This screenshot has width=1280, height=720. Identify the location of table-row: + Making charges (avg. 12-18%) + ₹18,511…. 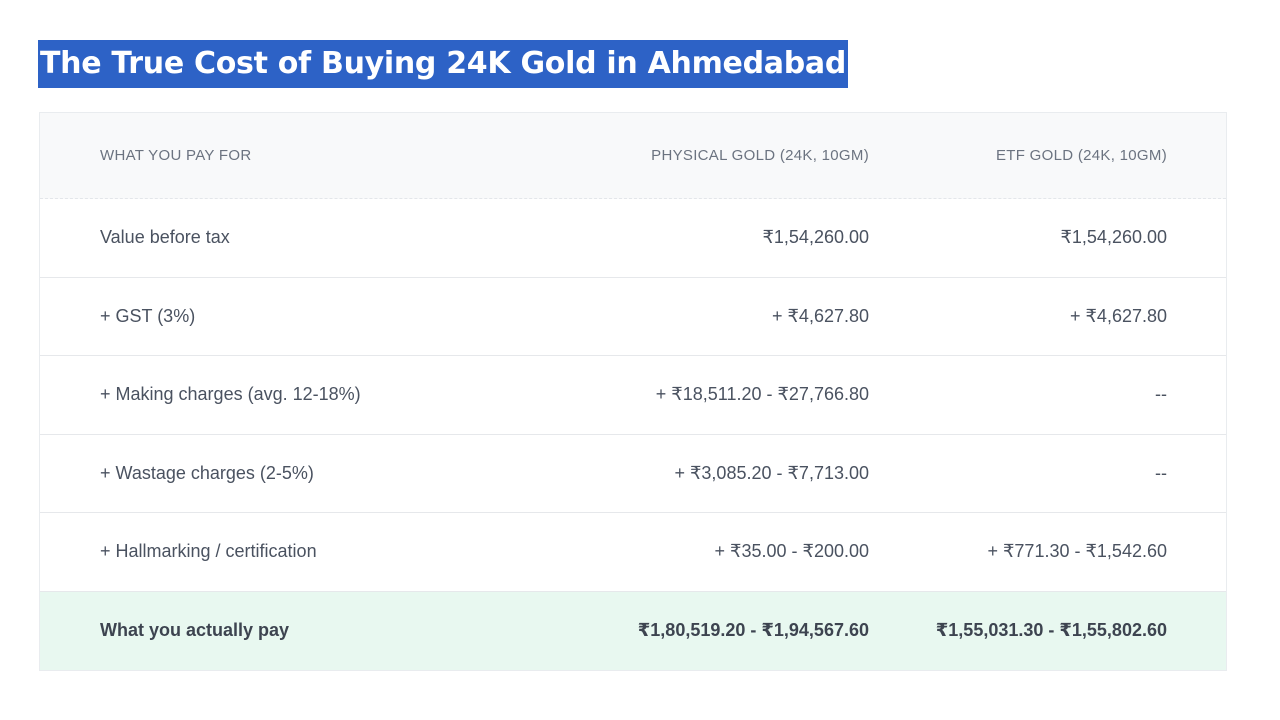
(633, 395).